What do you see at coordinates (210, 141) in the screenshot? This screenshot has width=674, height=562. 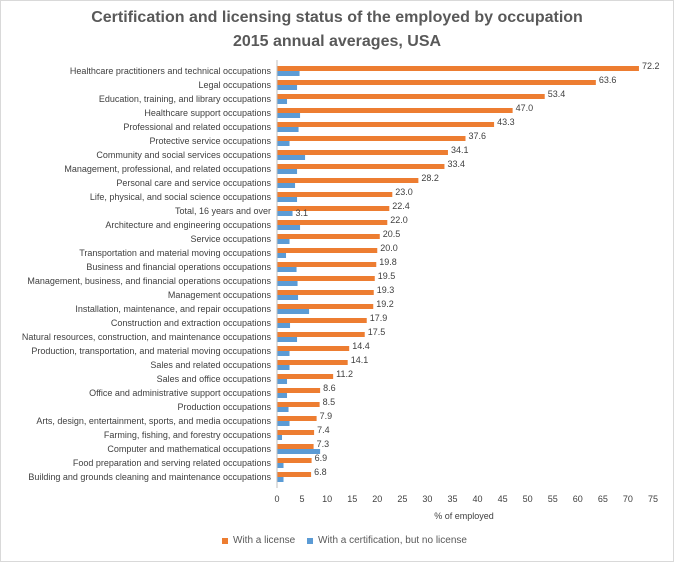 I see `category-label: Protective service occupations` at bounding box center [210, 141].